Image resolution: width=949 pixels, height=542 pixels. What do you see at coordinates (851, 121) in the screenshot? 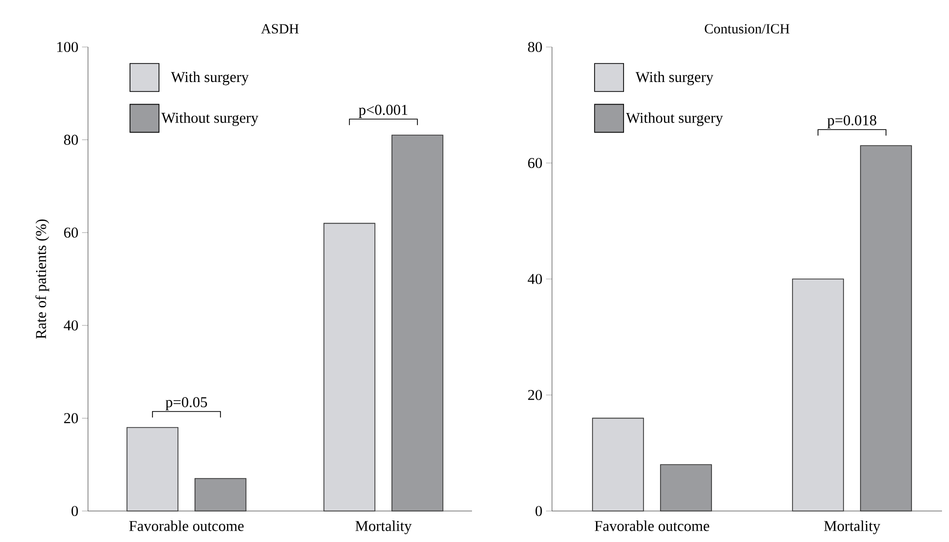
I see `annotation: p=0.018` at bounding box center [851, 121].